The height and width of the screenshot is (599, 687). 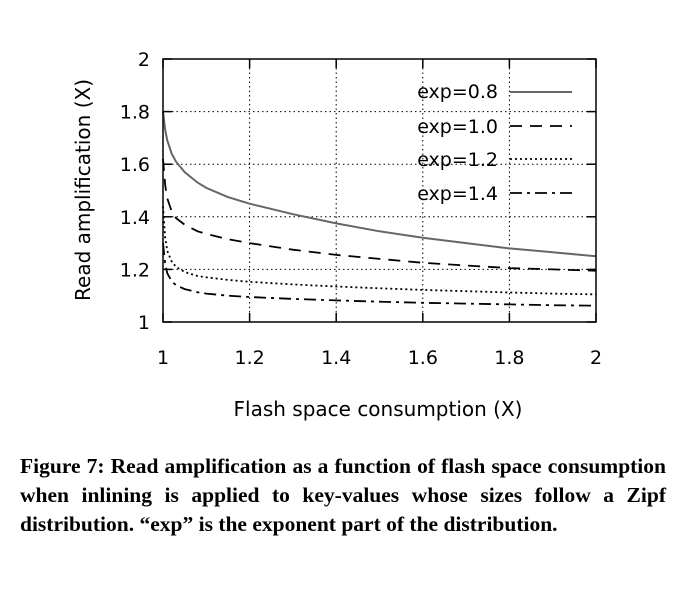 What do you see at coordinates (509, 358) in the screenshot?
I see `x-tick-label-4: 1.8` at bounding box center [509, 358].